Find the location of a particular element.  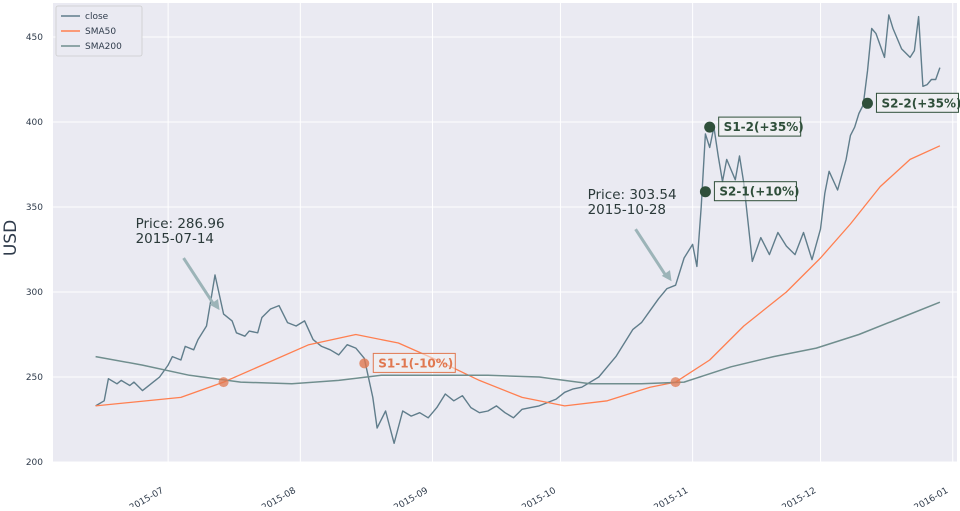

annotation-date: 2015-10-28 is located at coordinates (627, 210).